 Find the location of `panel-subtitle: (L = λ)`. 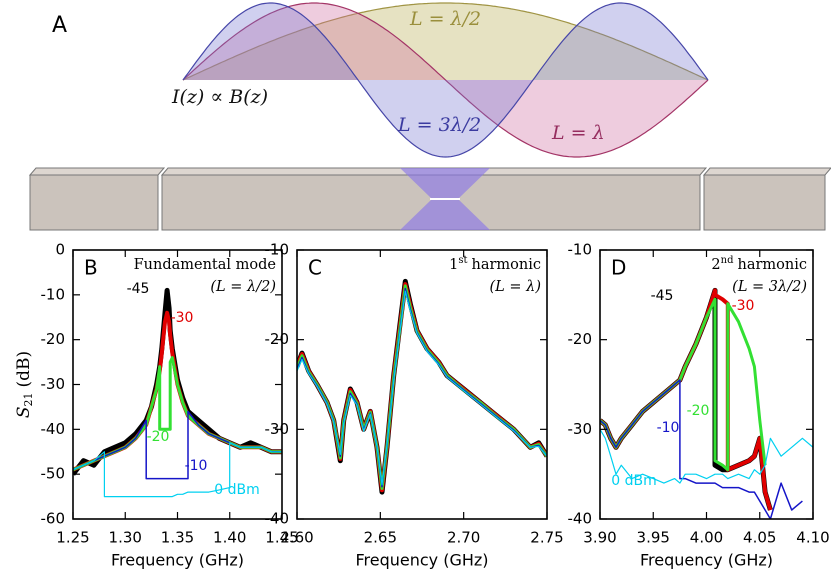

panel-subtitle: (L = λ) is located at coordinates (515, 287).